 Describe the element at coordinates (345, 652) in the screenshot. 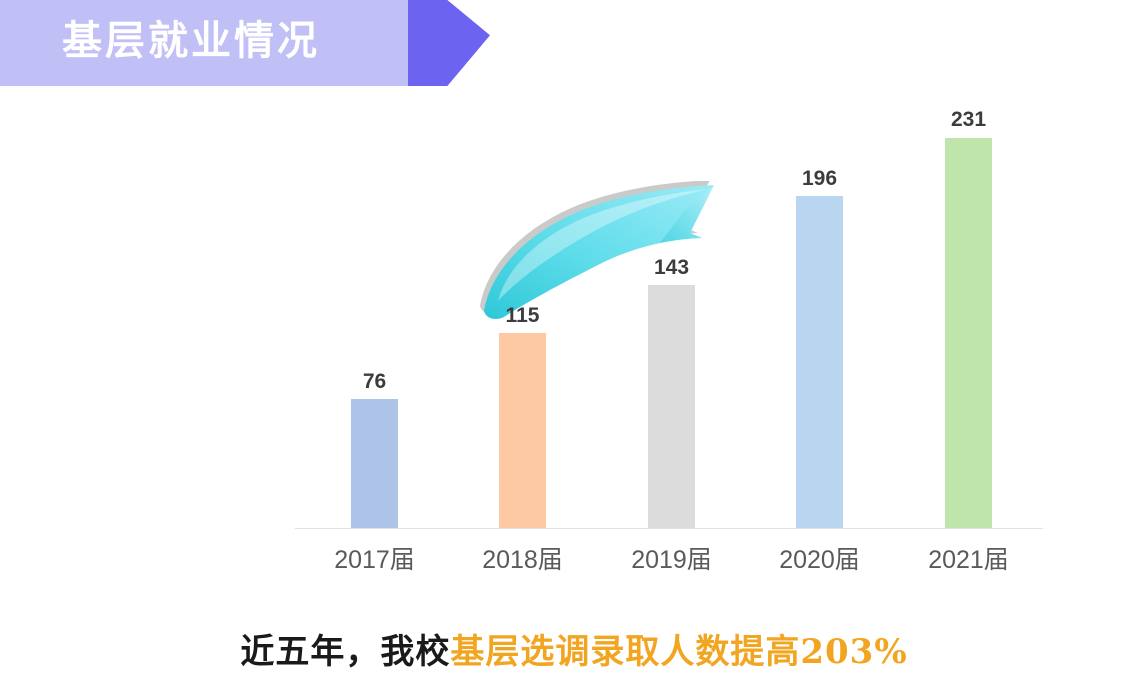

I see `caption-lead-text: 近五年，我校` at that location.